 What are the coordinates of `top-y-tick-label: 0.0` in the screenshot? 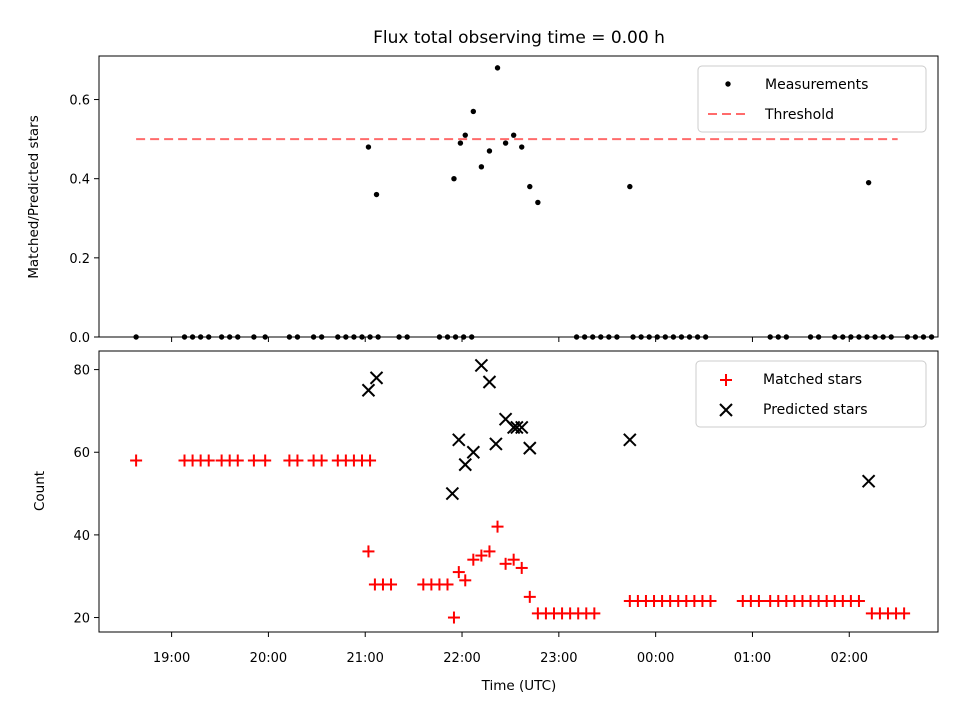 It's located at (79, 338).